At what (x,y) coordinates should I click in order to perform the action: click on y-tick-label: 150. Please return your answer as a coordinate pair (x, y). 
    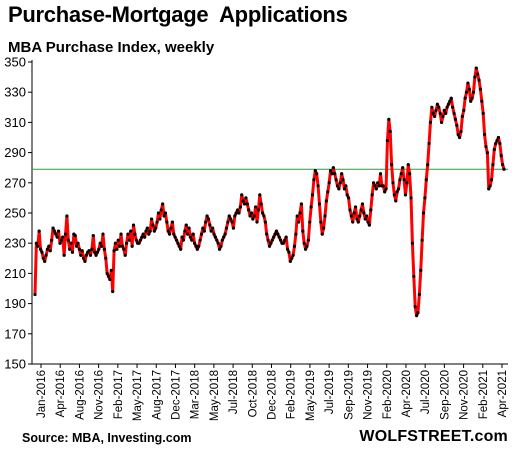
    Looking at the image, I should click on (15, 364).